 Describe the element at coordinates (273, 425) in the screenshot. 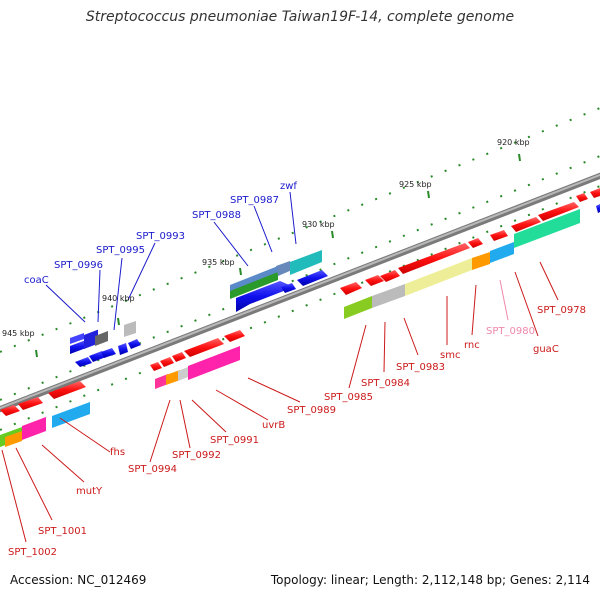

I see `gene-label: uvrB` at that location.